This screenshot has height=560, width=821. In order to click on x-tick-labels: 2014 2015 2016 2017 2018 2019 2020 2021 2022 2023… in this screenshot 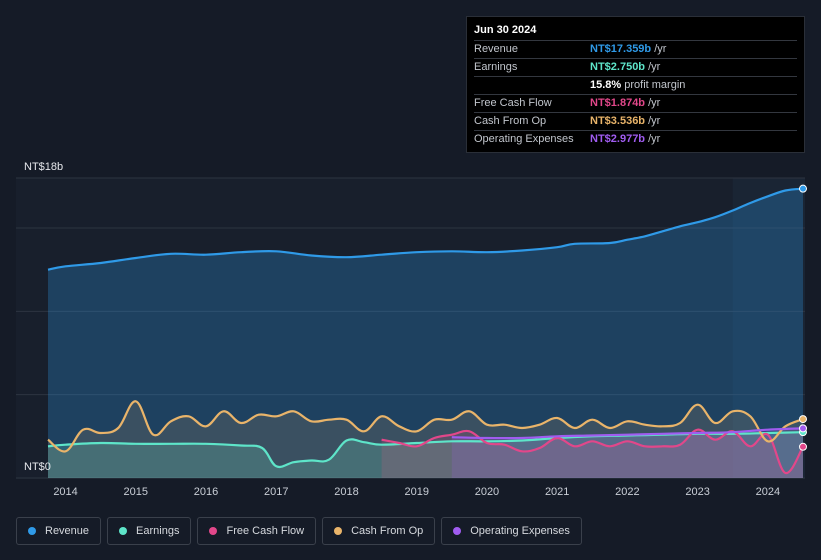, I will do `click(416, 492)`.